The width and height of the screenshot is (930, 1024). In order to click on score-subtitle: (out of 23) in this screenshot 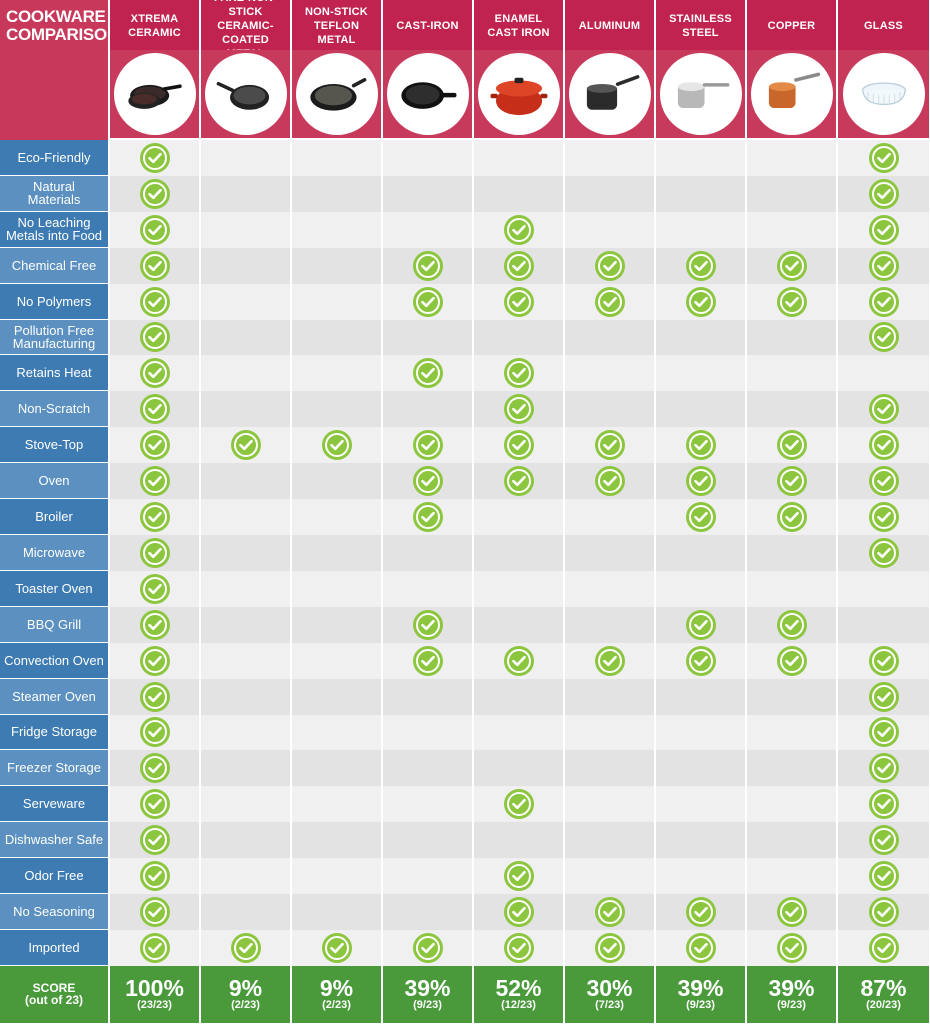, I will do `click(54, 1000)`.